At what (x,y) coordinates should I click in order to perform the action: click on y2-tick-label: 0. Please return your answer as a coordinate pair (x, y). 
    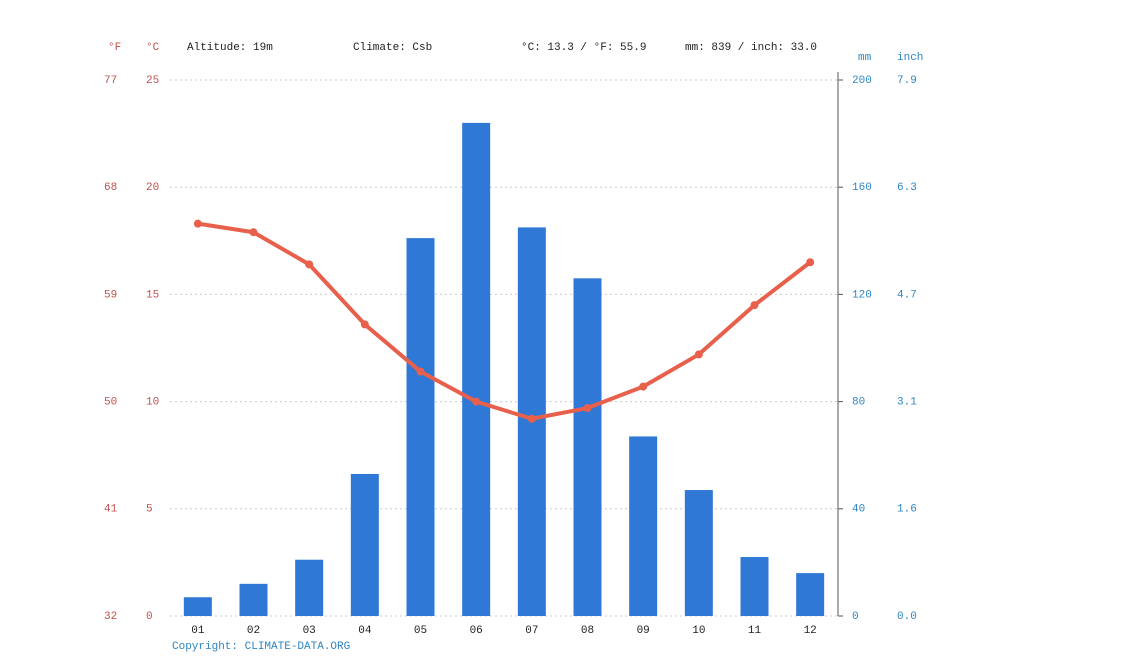
    Looking at the image, I should click on (855, 617).